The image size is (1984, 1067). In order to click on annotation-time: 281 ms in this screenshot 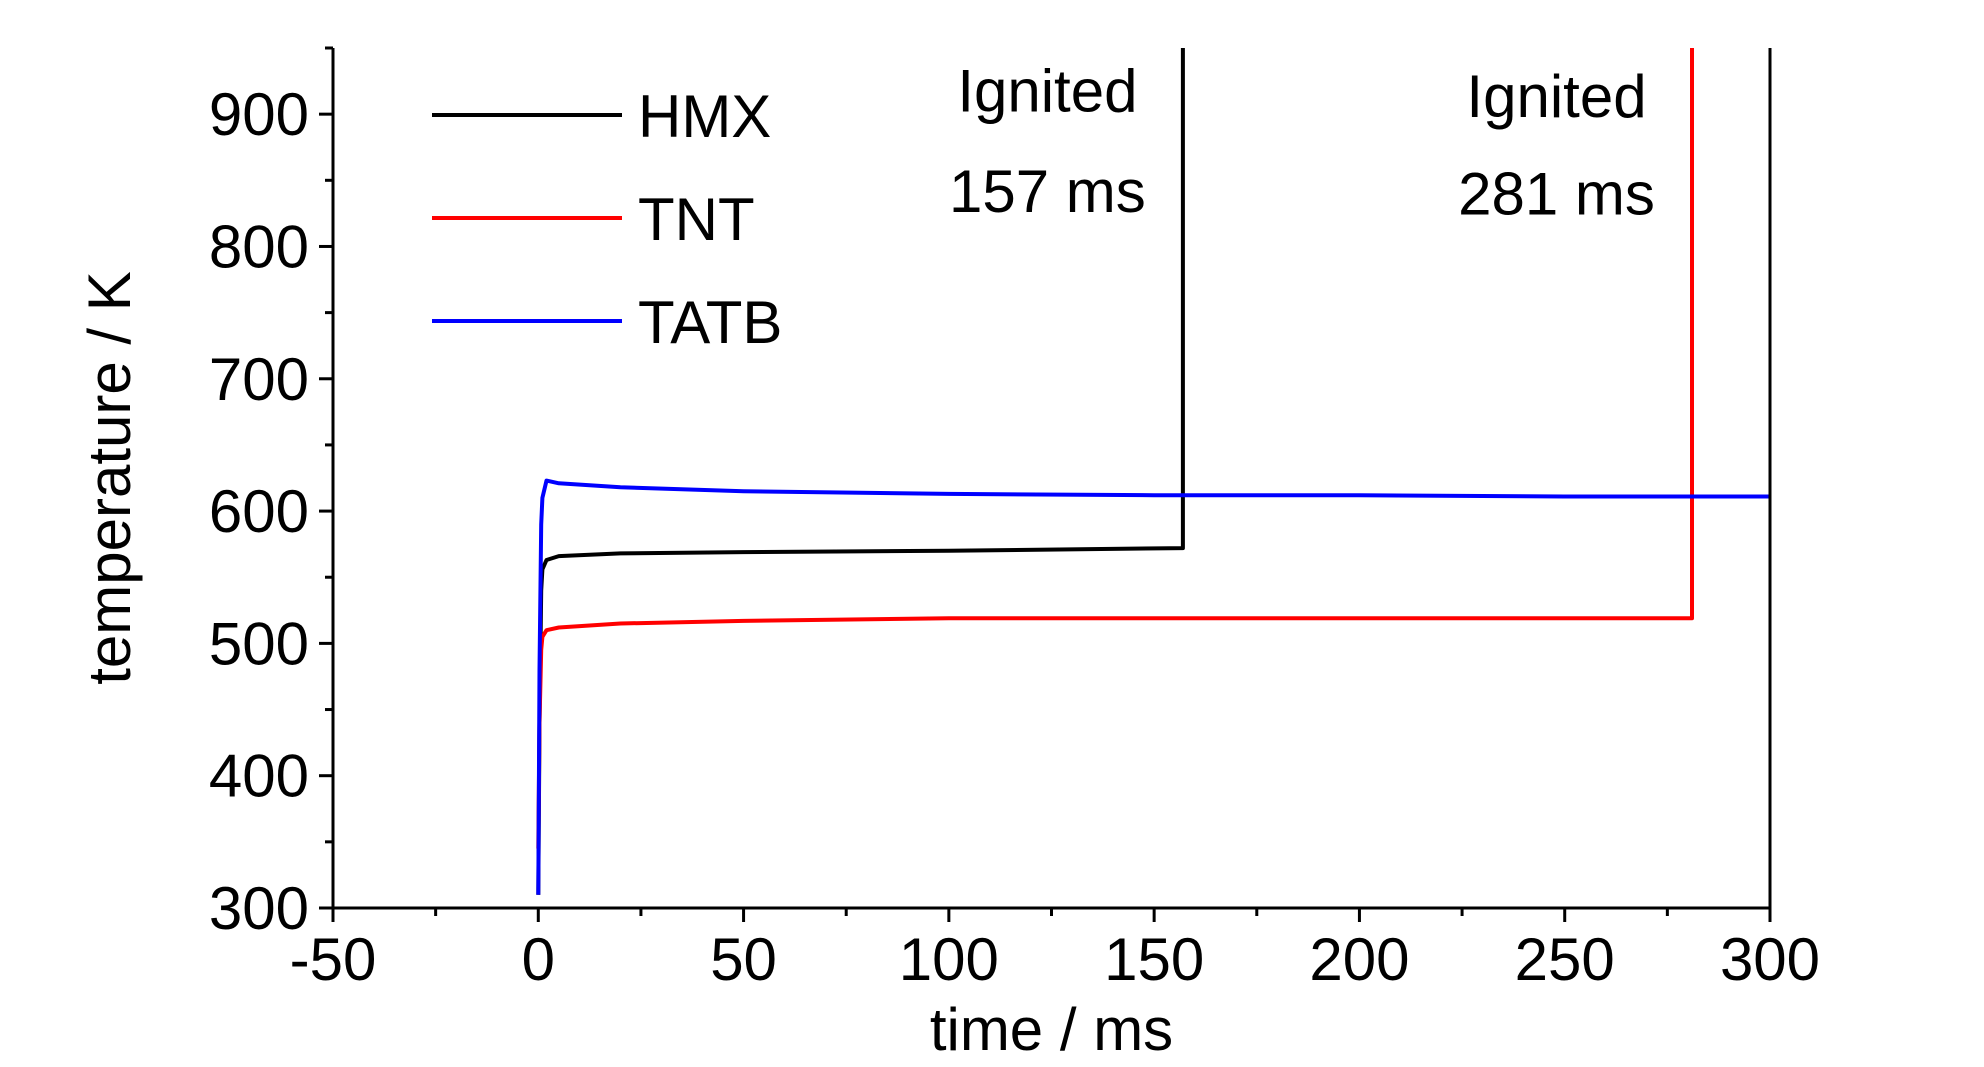, I will do `click(1556, 194)`.